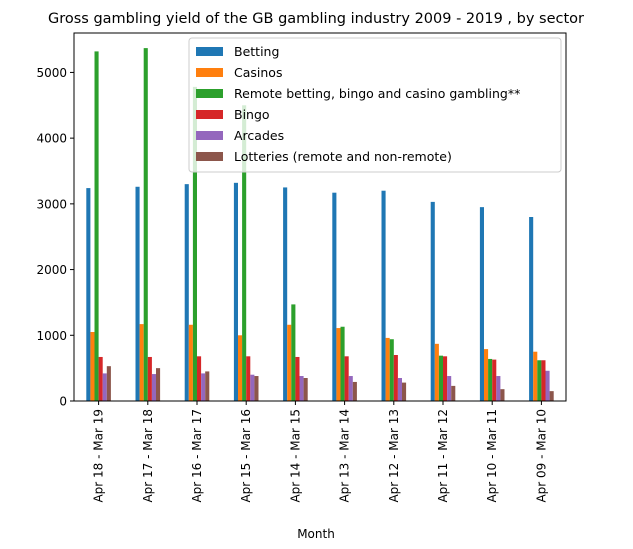 This screenshot has height=549, width=633. Describe the element at coordinates (197, 456) in the screenshot. I see `x-tick-label: Apr 16 - Mar 17` at that location.